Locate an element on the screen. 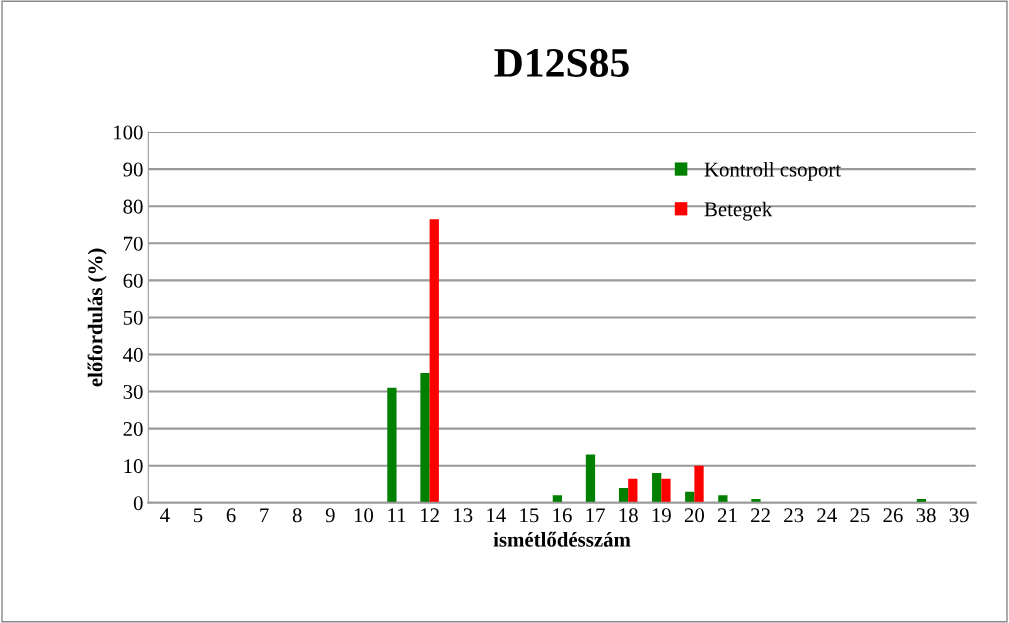 The image size is (1009, 623). x-tick-label: 4 is located at coordinates (165, 515).